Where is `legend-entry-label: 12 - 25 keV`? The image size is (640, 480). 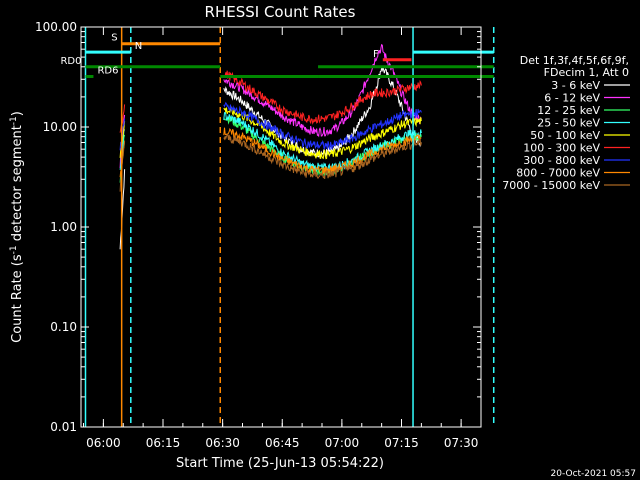
legend-entry-label: 12 - 25 keV is located at coordinates (568, 110).